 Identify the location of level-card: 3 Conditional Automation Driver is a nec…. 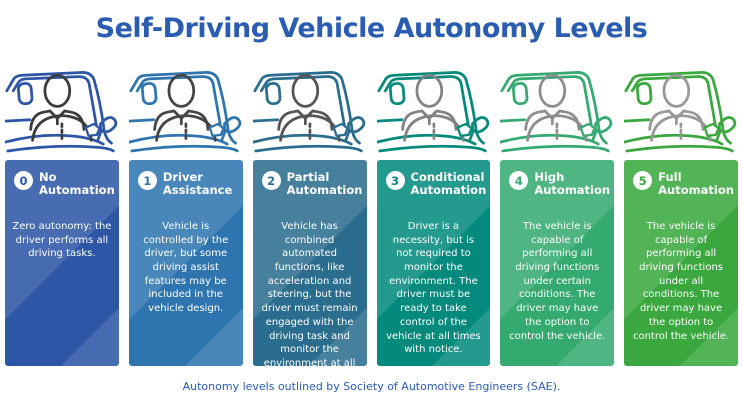
(433, 263).